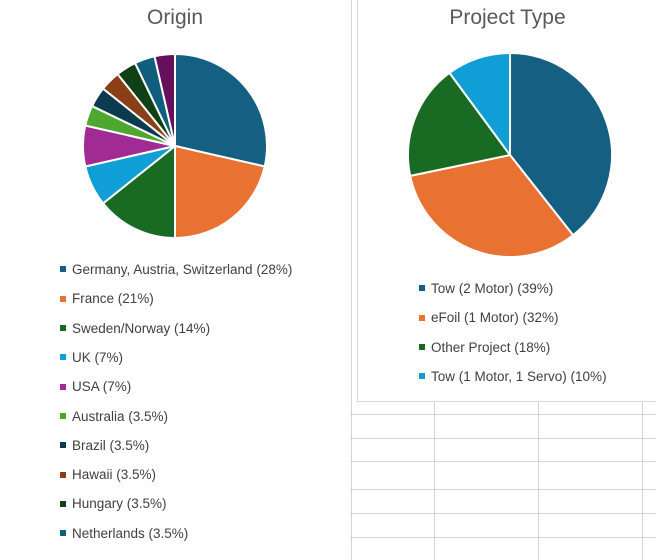  What do you see at coordinates (119, 504) in the screenshot?
I see `legend-label: Hungary (3.5%)` at bounding box center [119, 504].